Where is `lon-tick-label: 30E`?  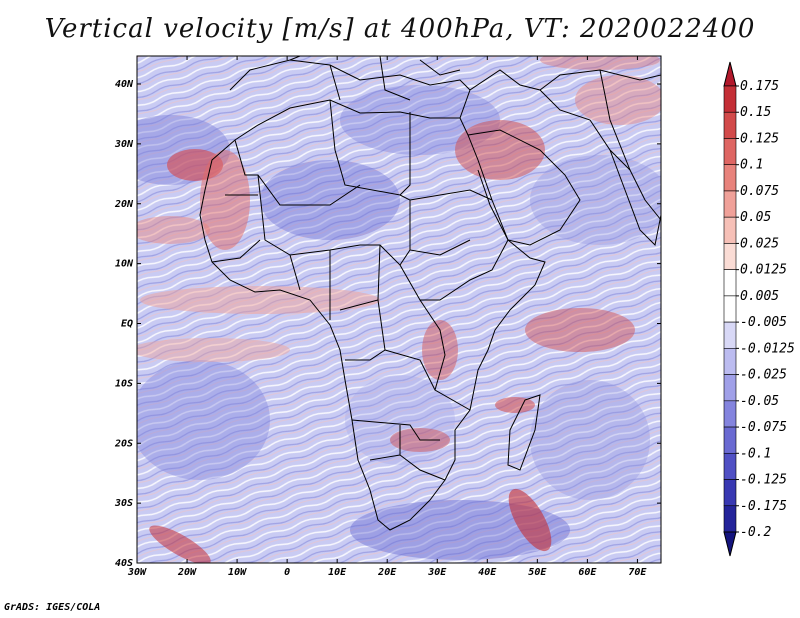 lon-tick-label: 30E is located at coordinates (437, 572).